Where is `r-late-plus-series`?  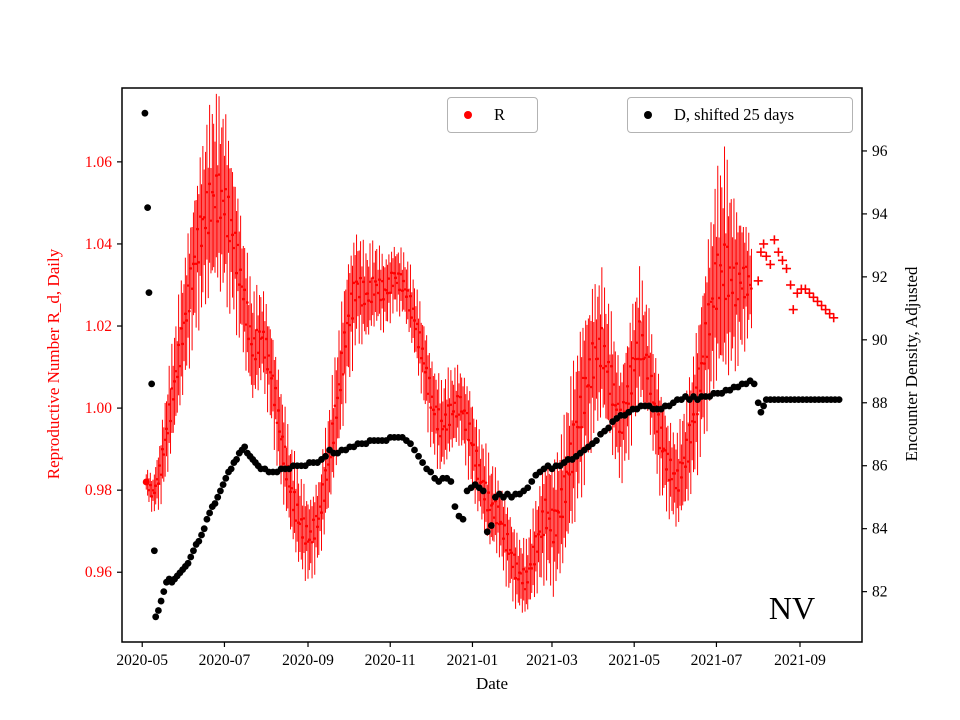 r-late-plus-series is located at coordinates (796, 279).